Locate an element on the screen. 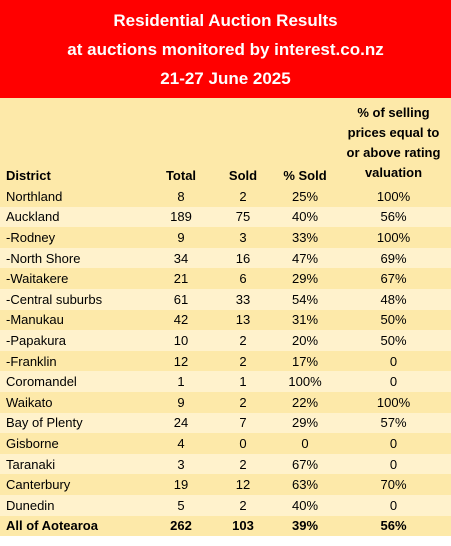  title-line-2: at auctions monitored by interest.co.nz is located at coordinates (225, 49).